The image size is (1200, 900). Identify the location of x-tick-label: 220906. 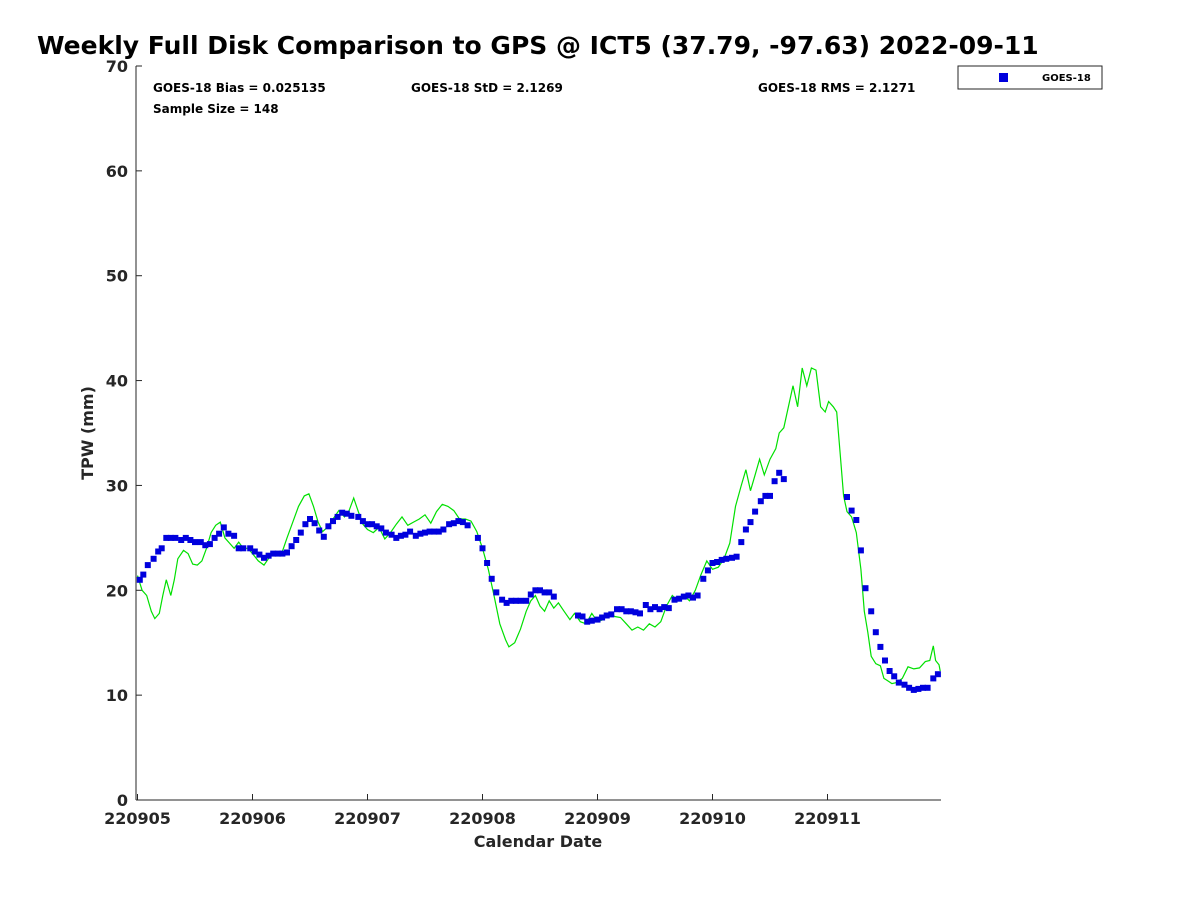
(252, 818).